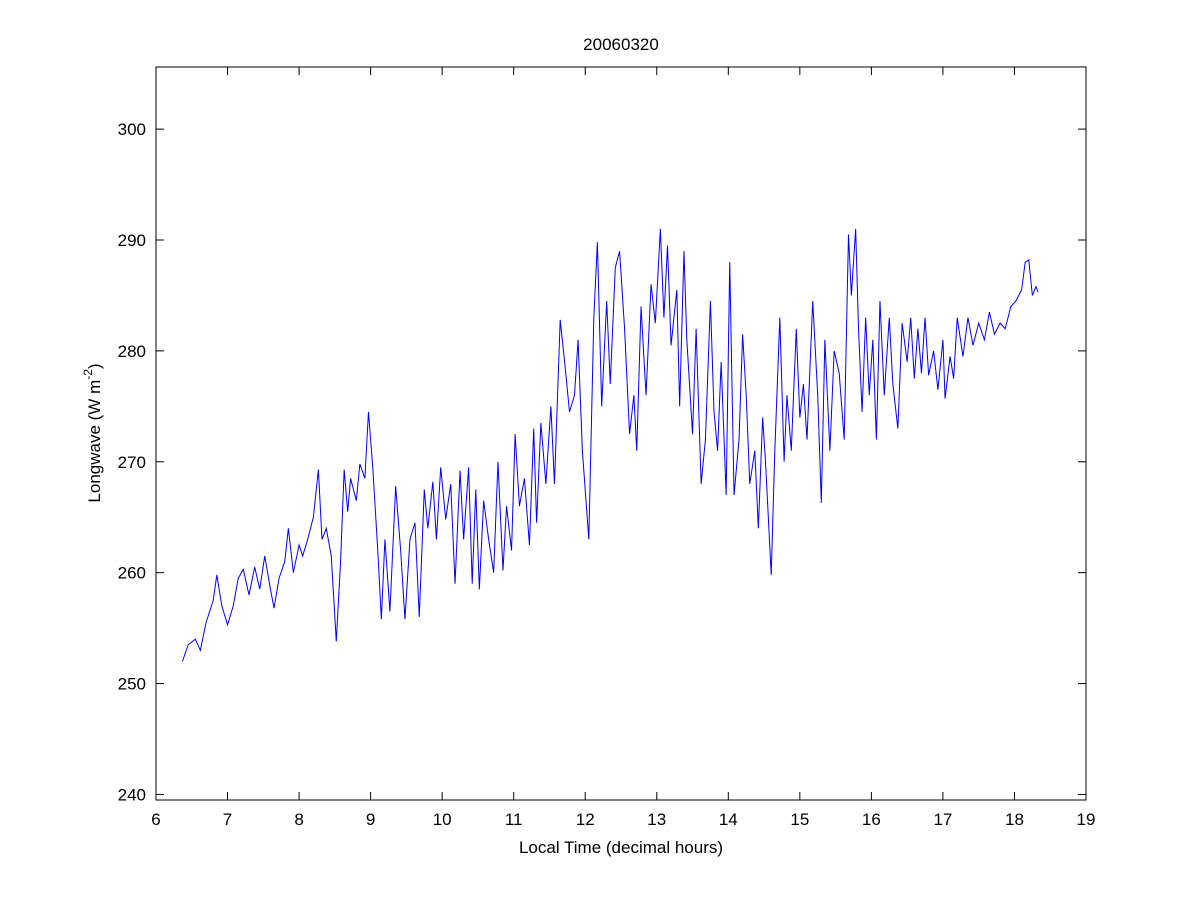 This screenshot has width=1200, height=900. Describe the element at coordinates (656, 819) in the screenshot. I see `x-tick-label: 13` at that location.